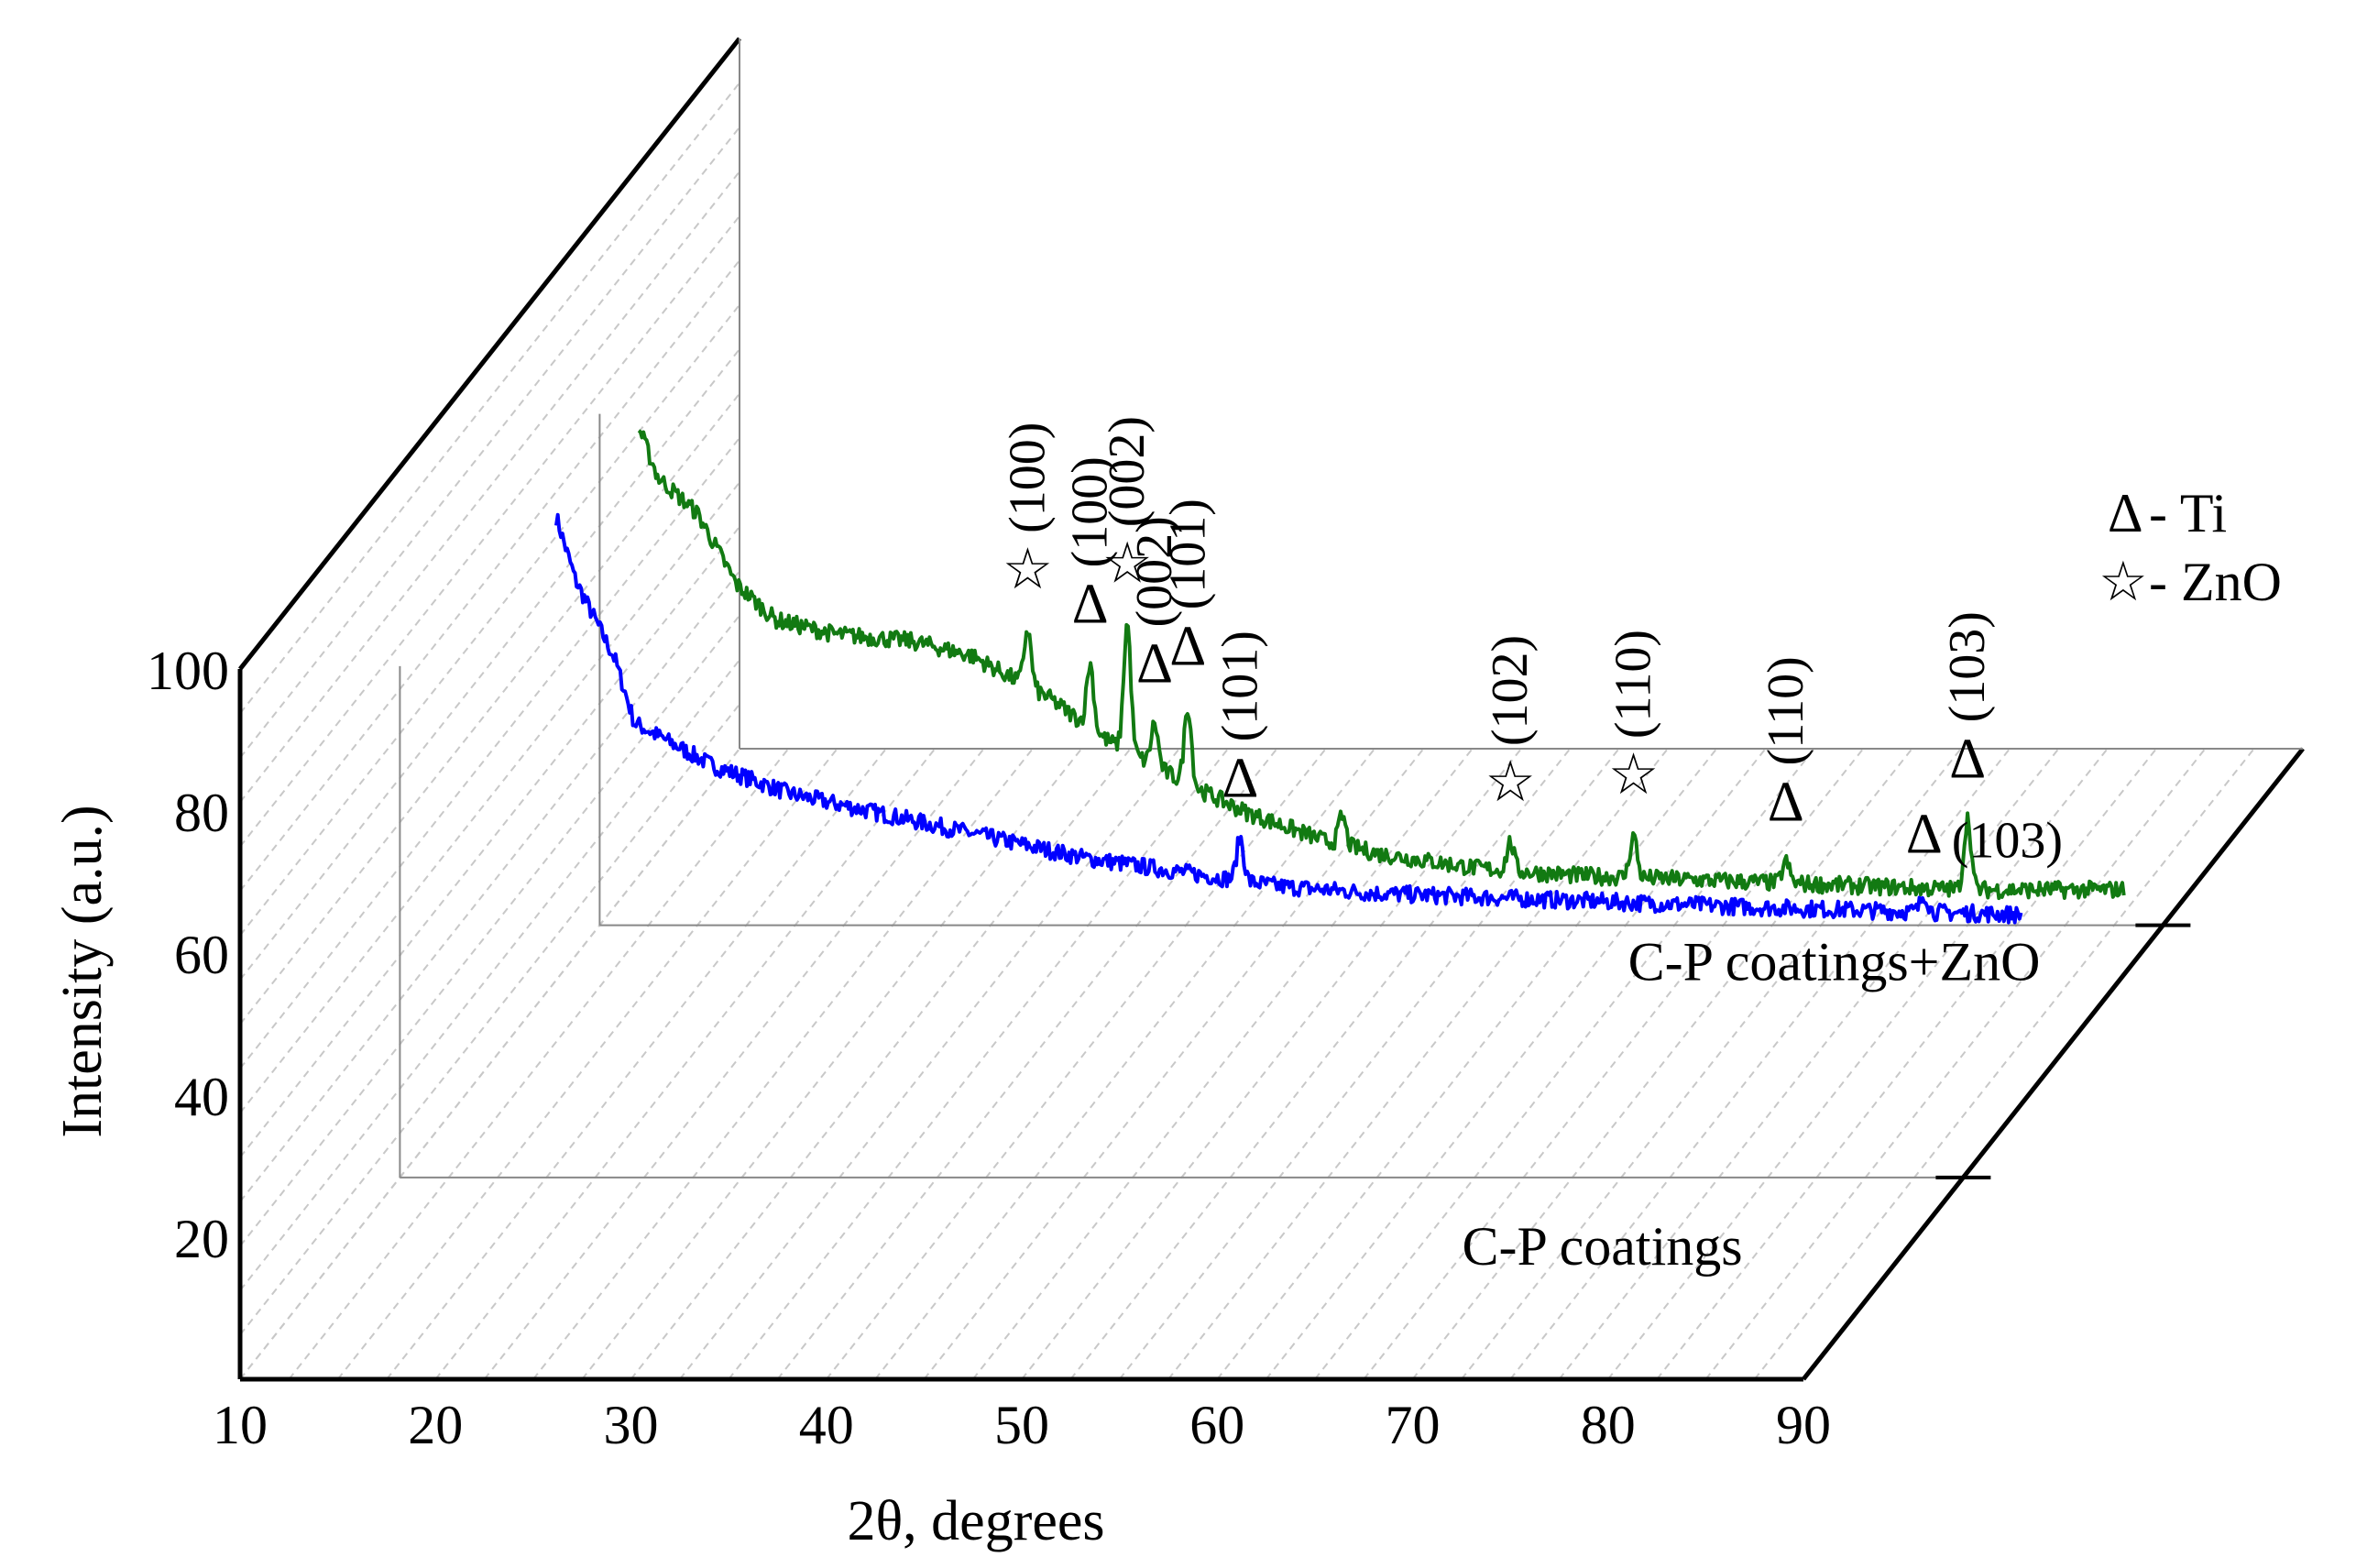 Image resolution: width=2356 pixels, height=1568 pixels. I want to click on x-axis-label: 2θ, degrees, so click(976, 1521).